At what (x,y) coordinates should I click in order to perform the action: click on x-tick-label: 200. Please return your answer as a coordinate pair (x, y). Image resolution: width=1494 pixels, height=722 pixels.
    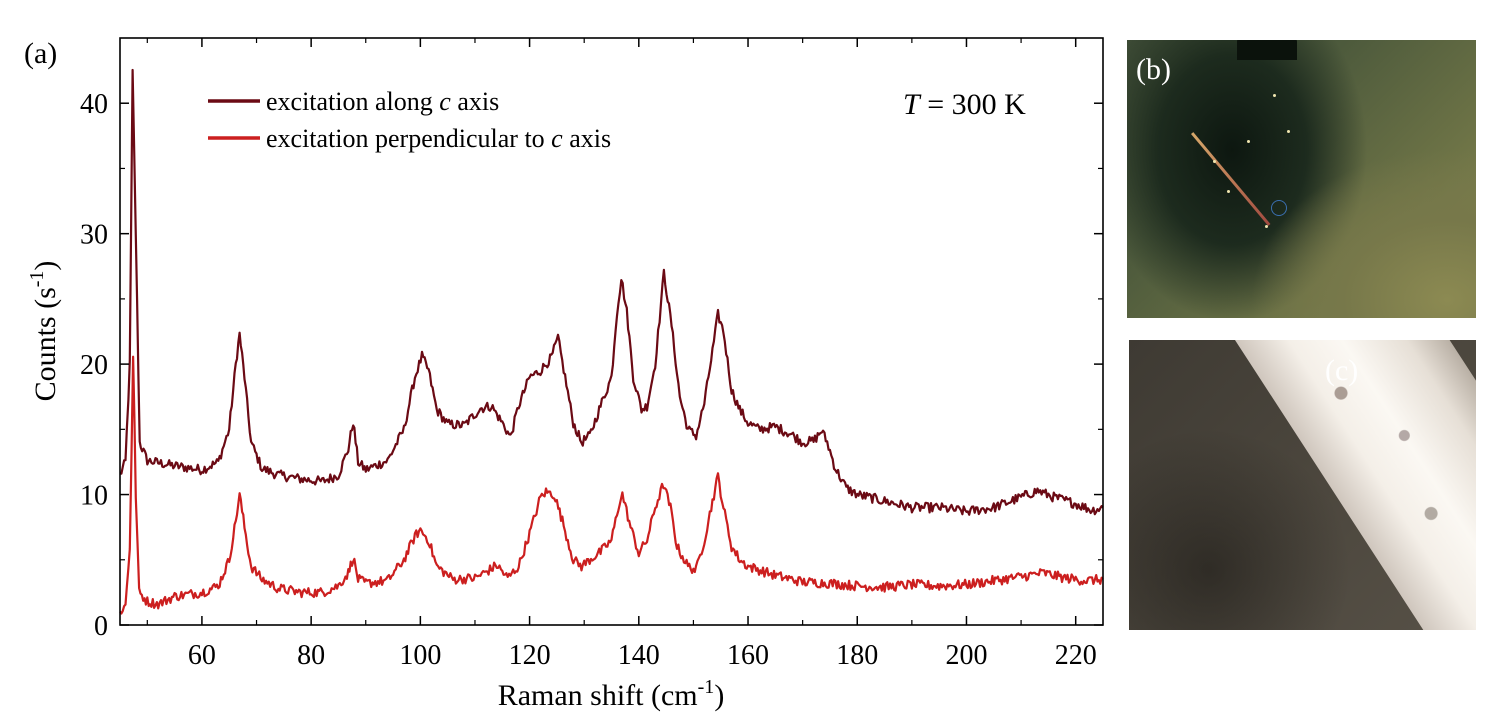
    Looking at the image, I should click on (966, 655).